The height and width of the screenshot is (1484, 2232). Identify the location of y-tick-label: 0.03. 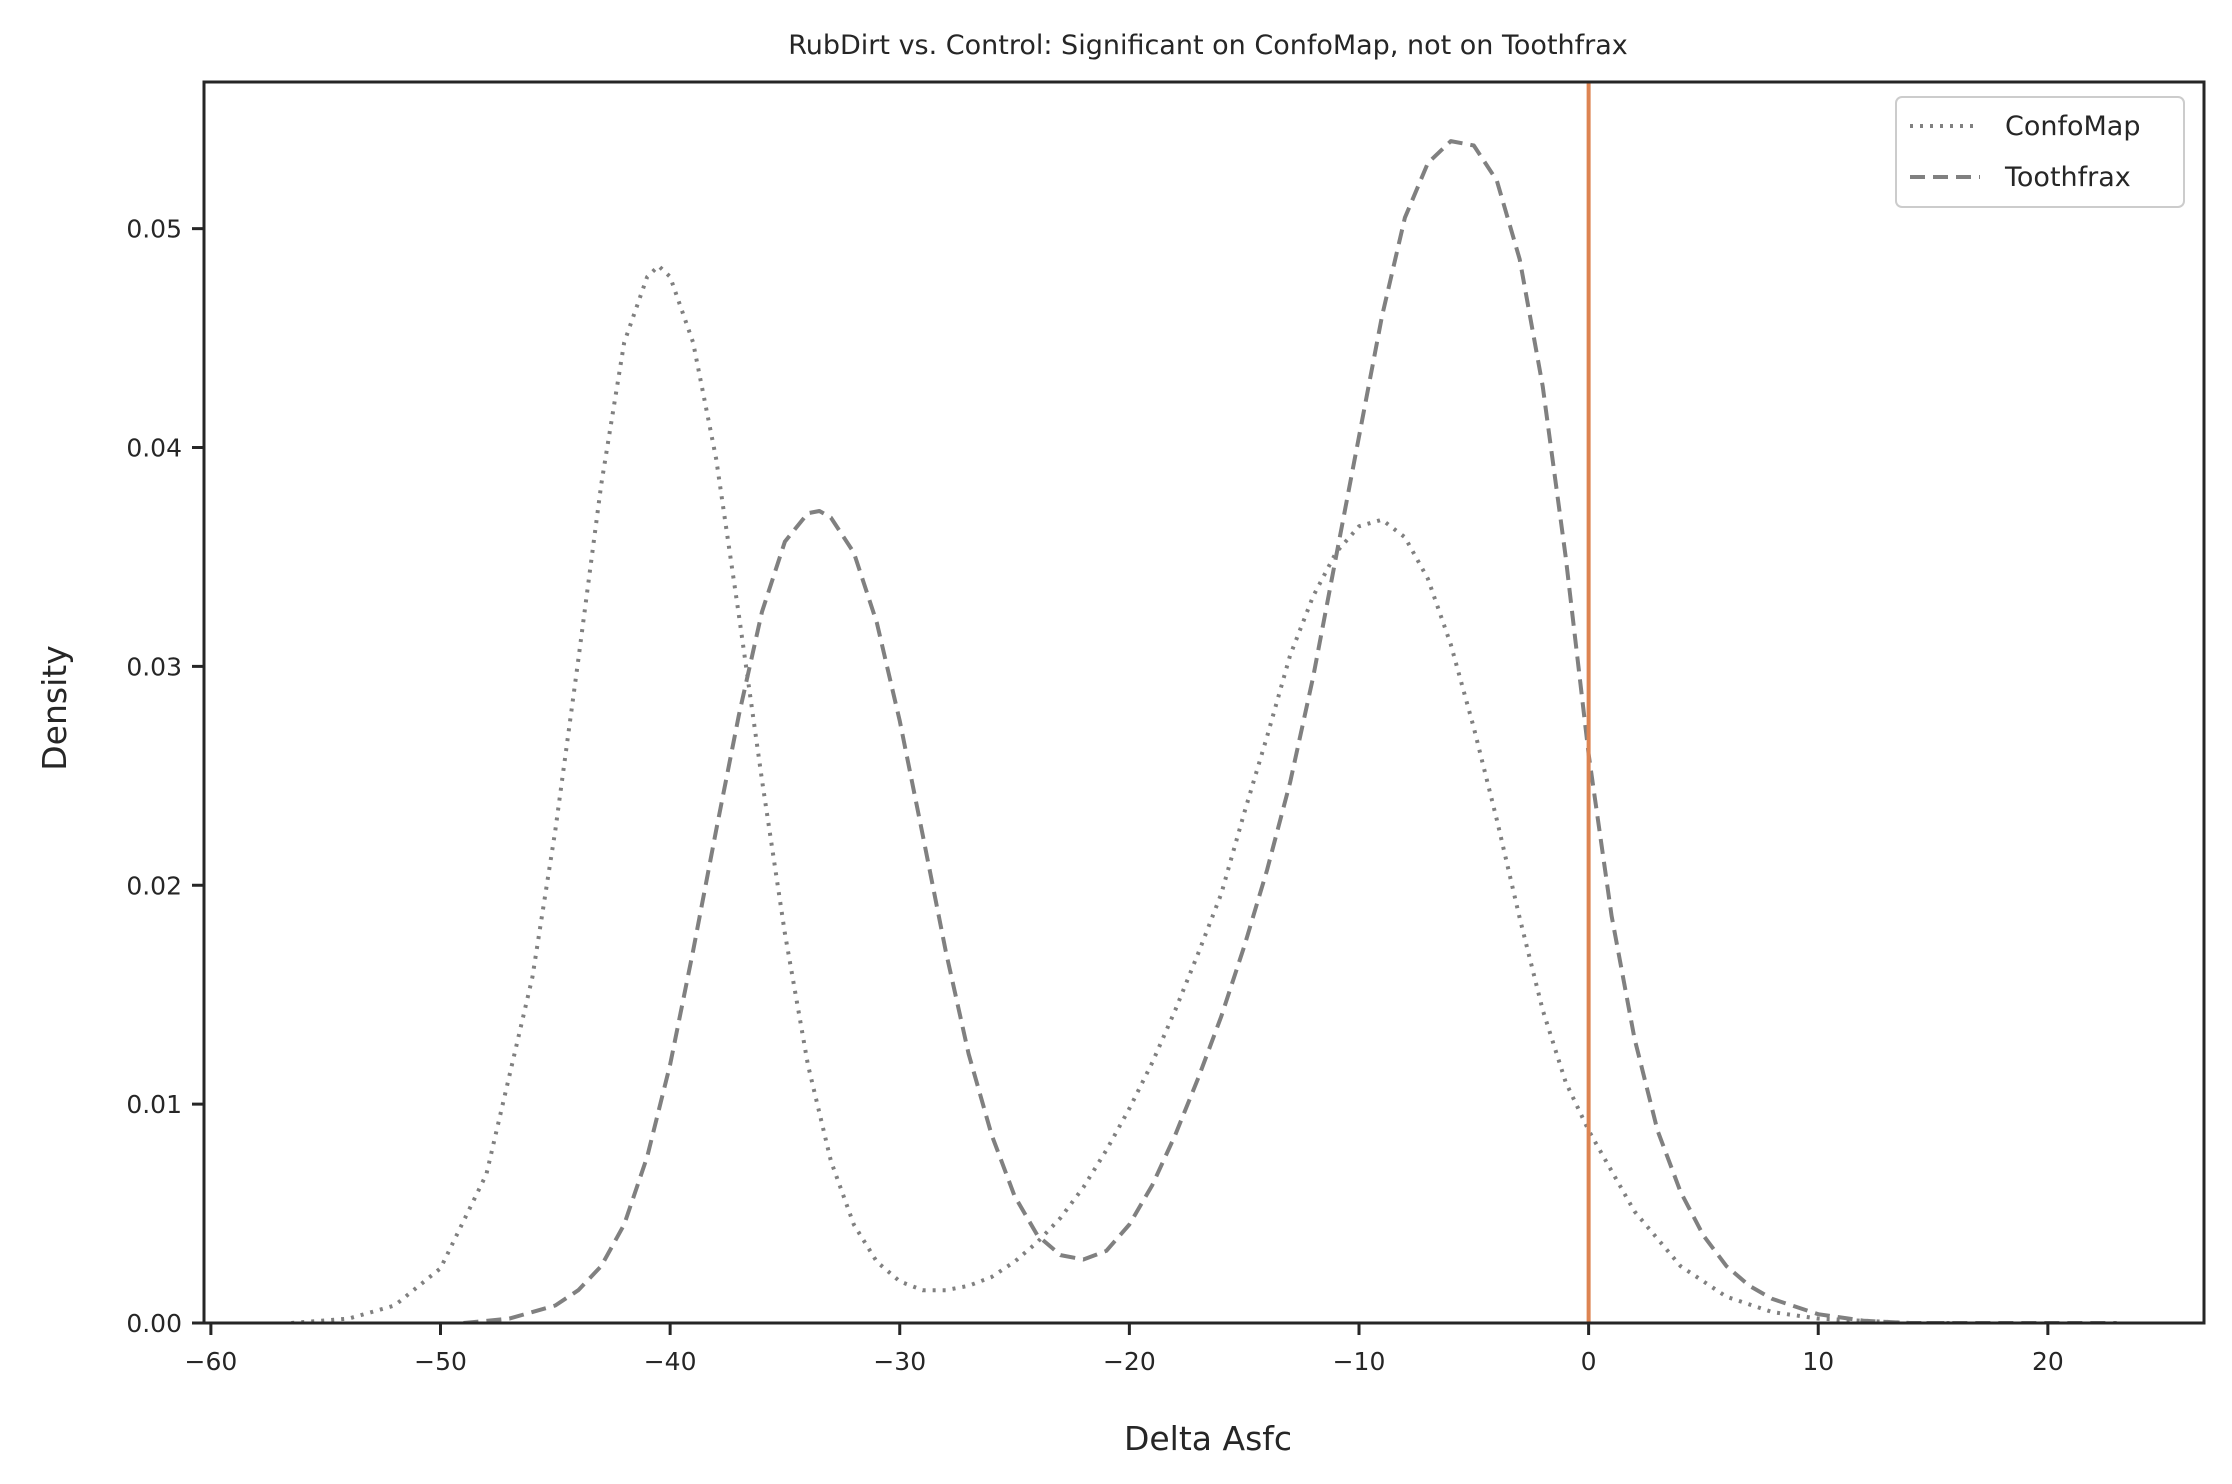
(154, 666).